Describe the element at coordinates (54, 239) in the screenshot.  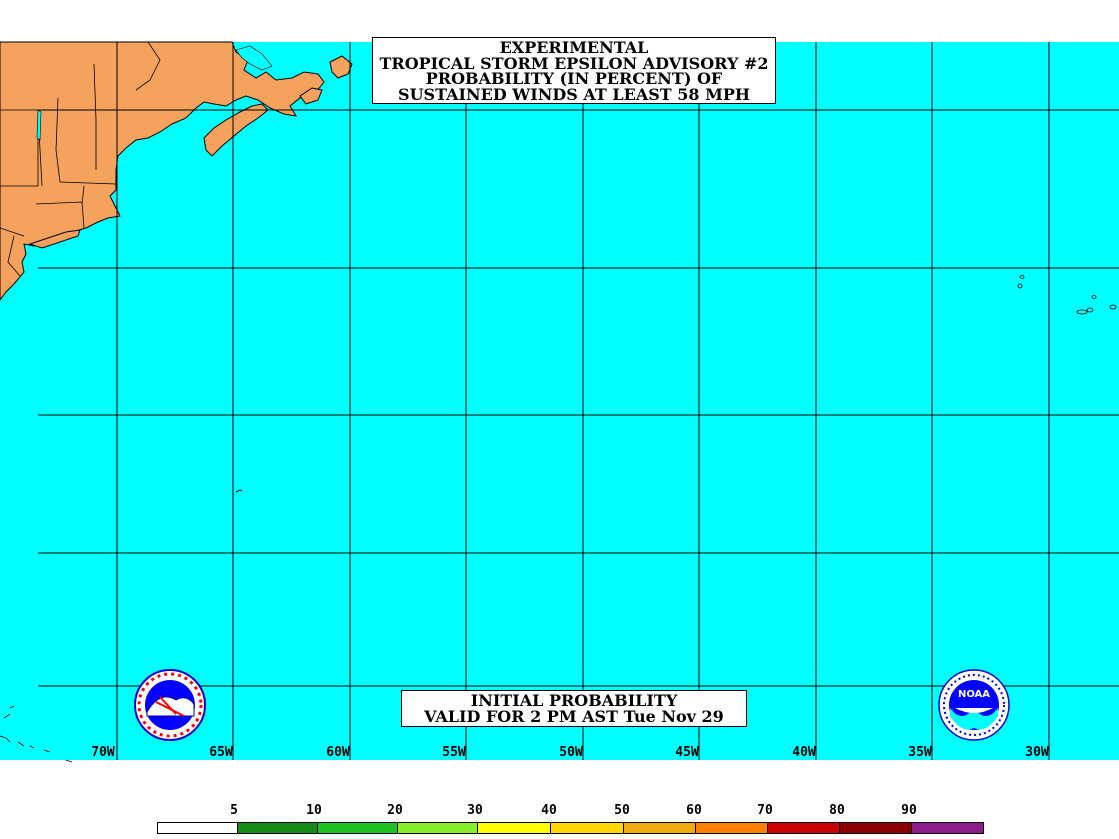
I see `land-long-island` at that location.